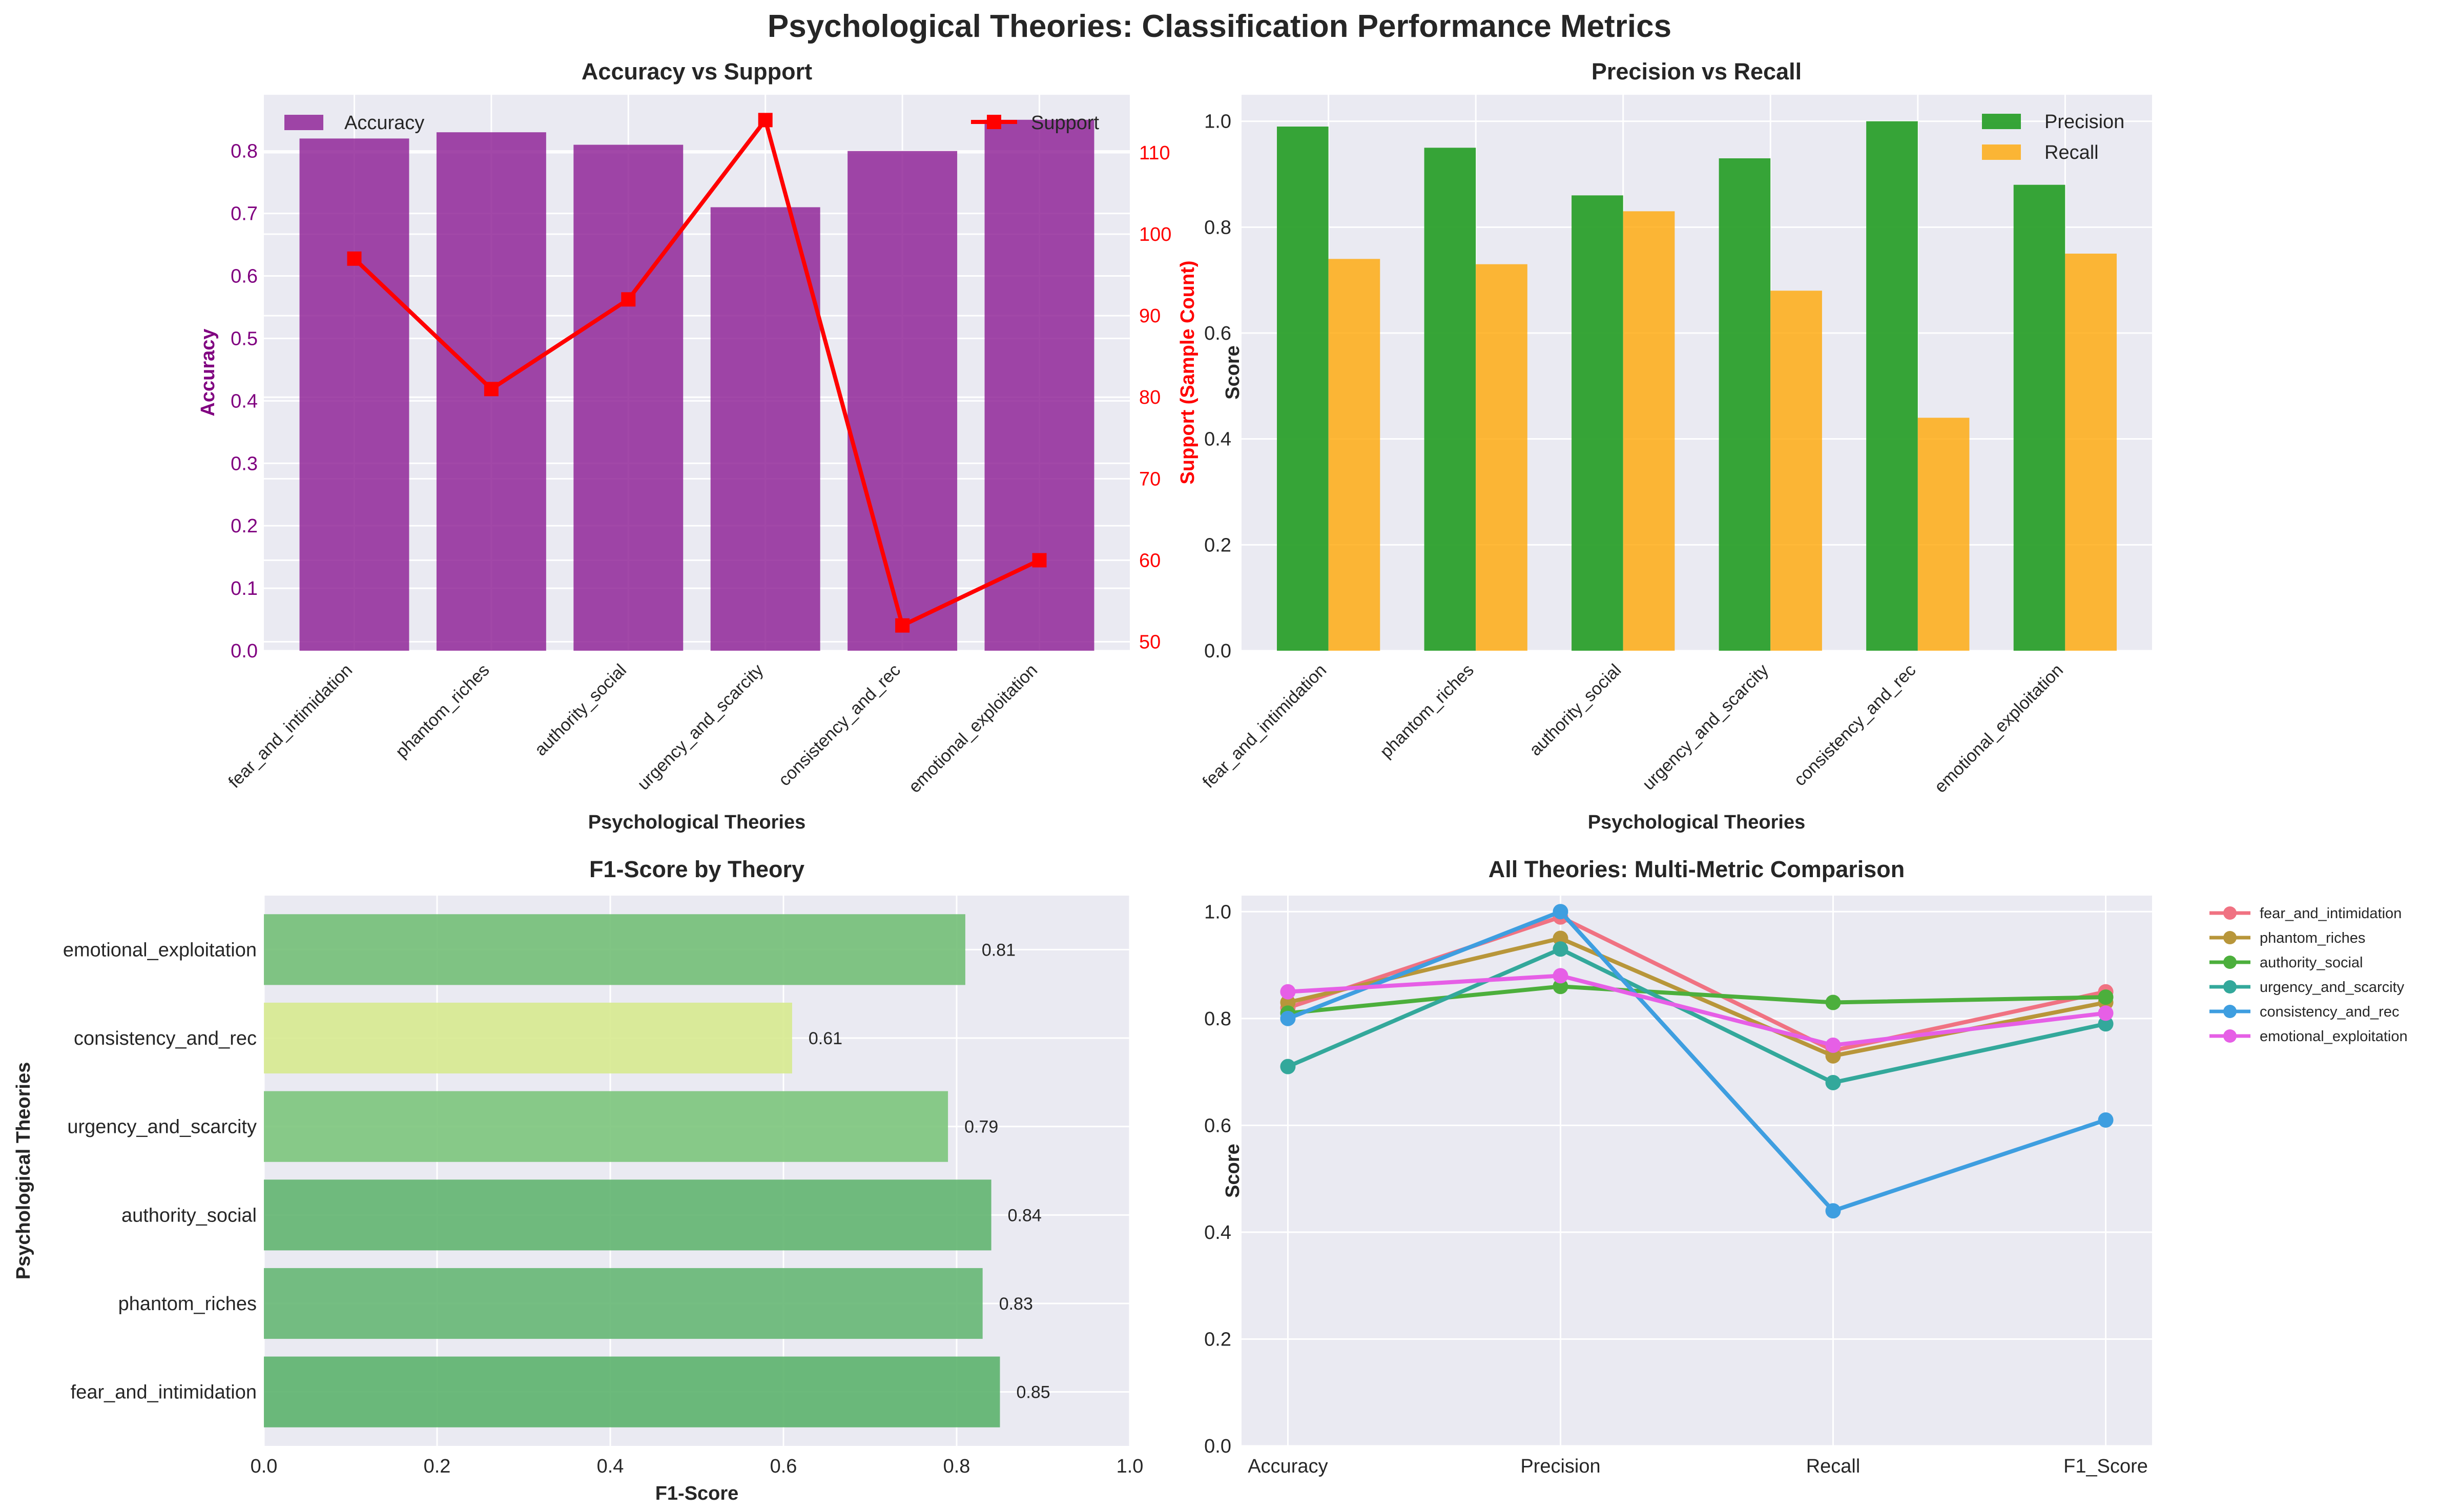 The height and width of the screenshot is (1512, 2439). What do you see at coordinates (244, 463) in the screenshot?
I see `accuracy-tick-label: 0.3` at bounding box center [244, 463].